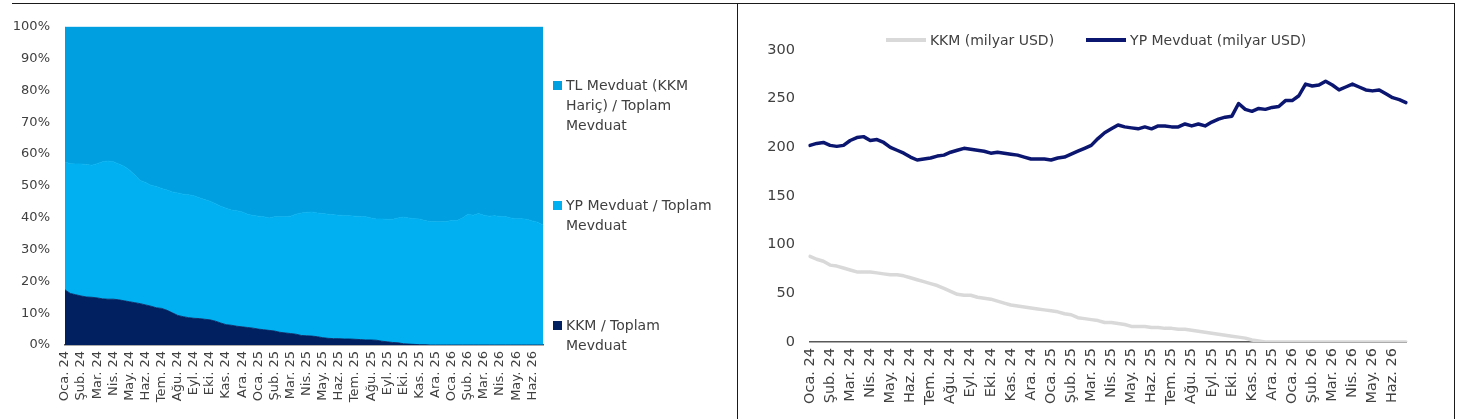 The image size is (1467, 419). I want to click on y-tick-label: 60%, so click(35, 153).